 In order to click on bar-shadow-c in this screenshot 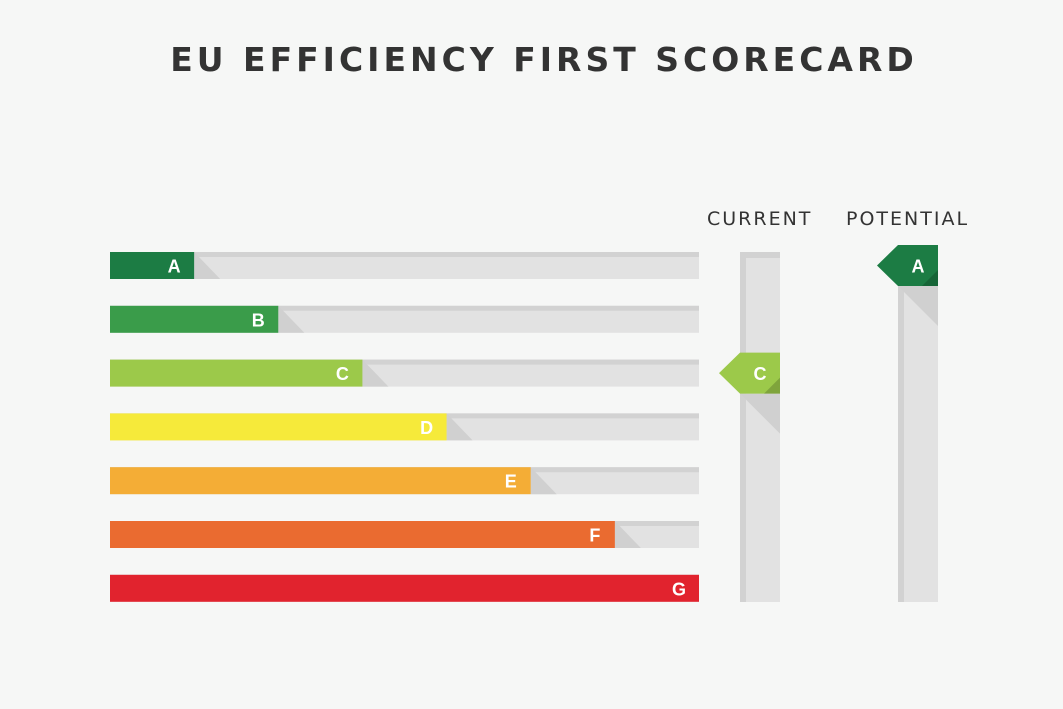, I will do `click(375, 373)`.